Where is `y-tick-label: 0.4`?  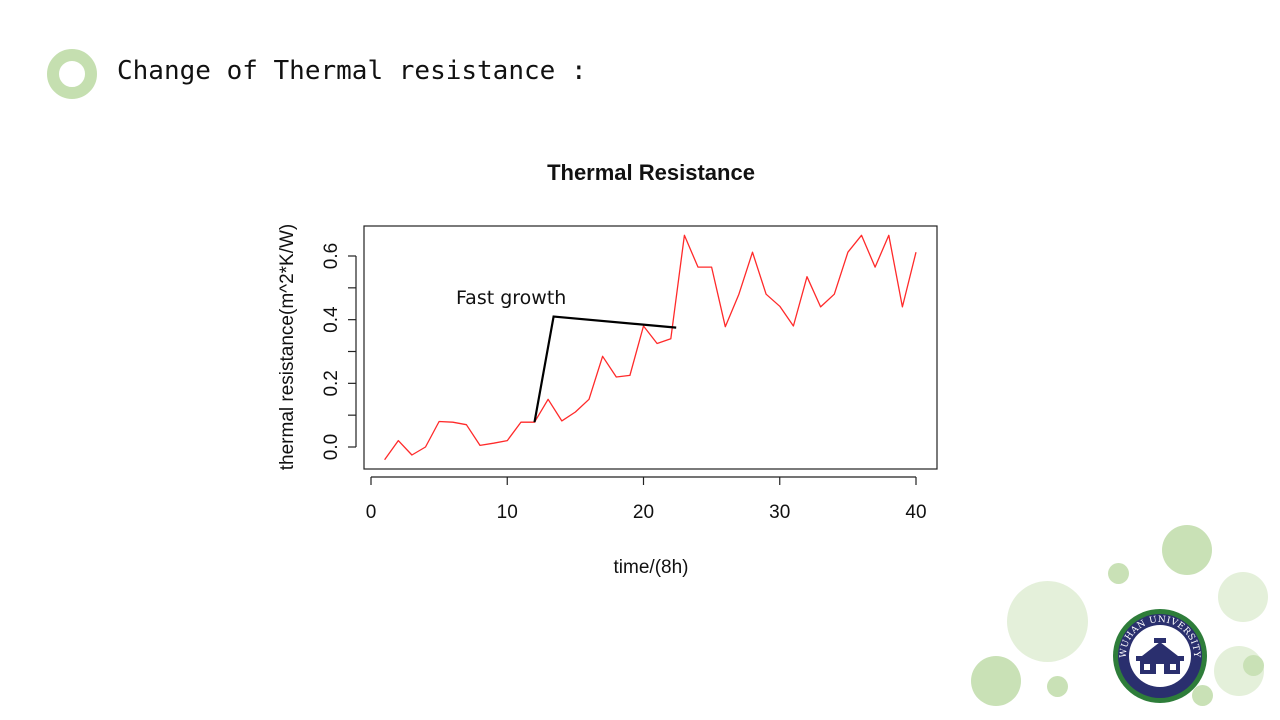
y-tick-label: 0.4 is located at coordinates (331, 319).